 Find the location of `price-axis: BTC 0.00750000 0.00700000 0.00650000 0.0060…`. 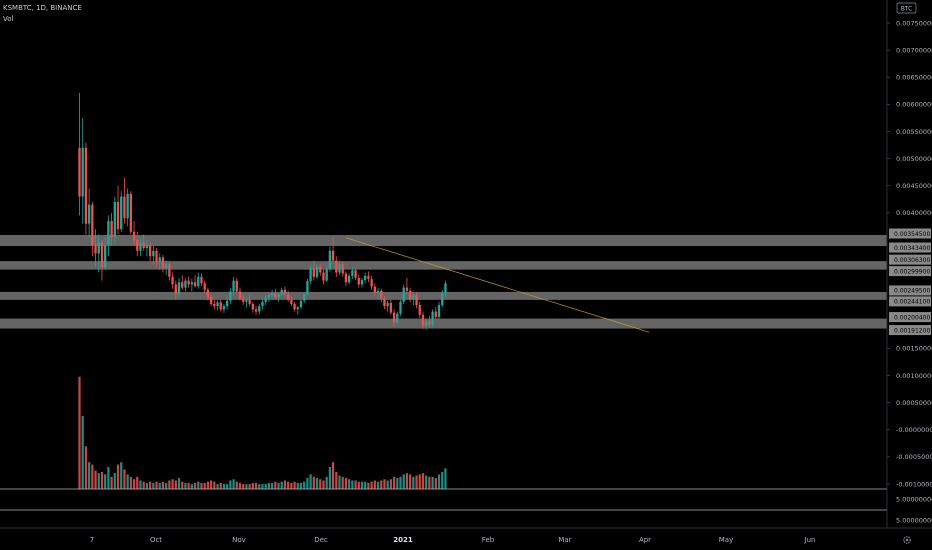

price-axis: BTC 0.00750000 0.00700000 0.00650000 0.0060… is located at coordinates (909, 275).